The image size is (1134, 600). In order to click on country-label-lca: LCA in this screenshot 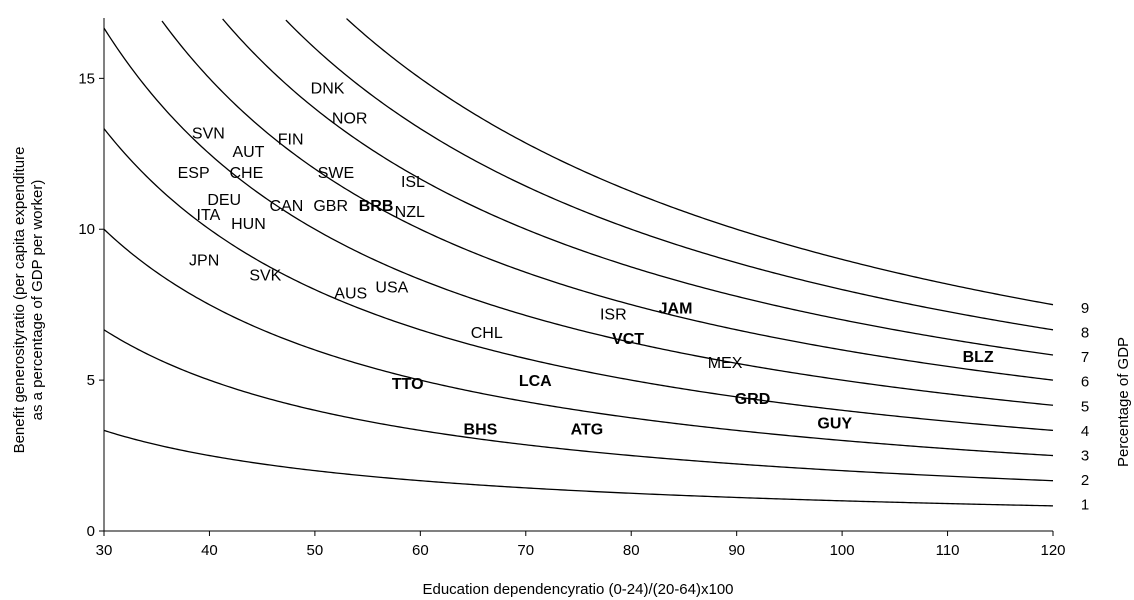, I will do `click(535, 381)`.